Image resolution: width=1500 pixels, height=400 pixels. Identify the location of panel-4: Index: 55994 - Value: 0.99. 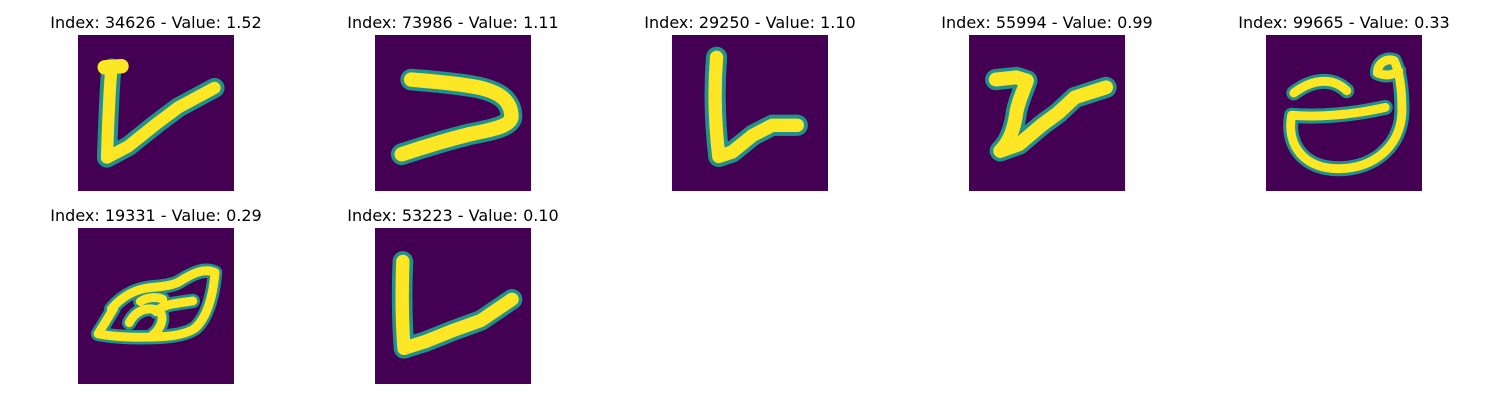
(1057, 108).